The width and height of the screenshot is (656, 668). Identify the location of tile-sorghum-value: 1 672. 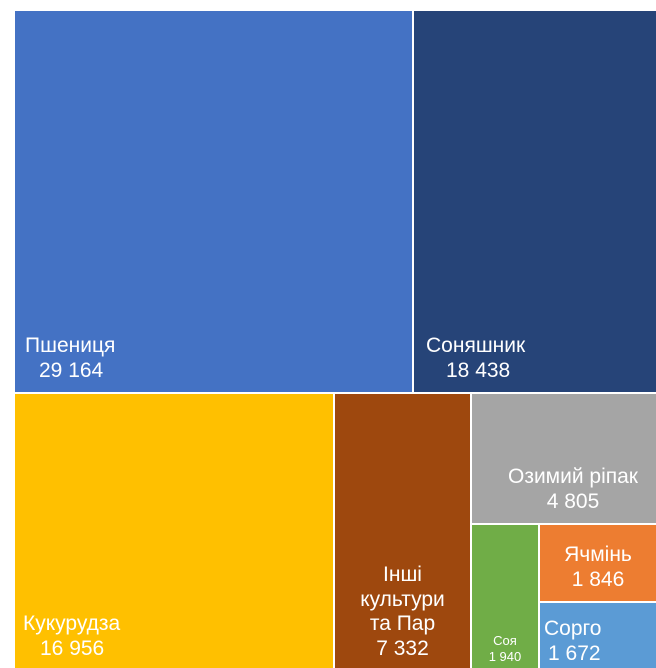
(574, 653).